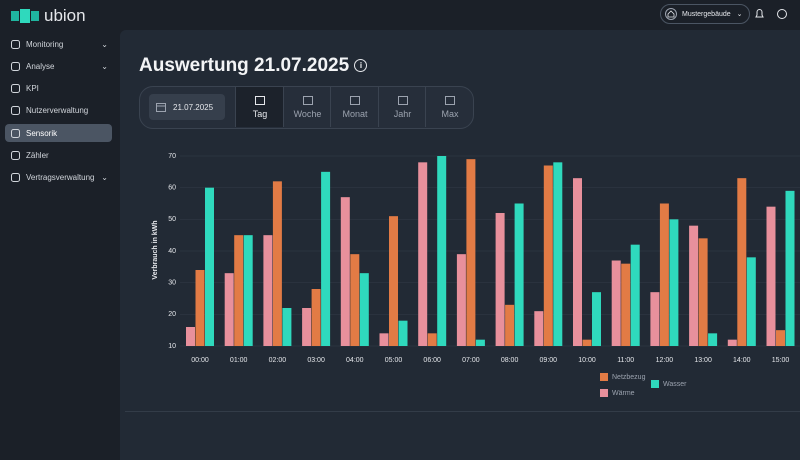  Describe the element at coordinates (307, 107) in the screenshot. I see `tab: Woche` at that location.